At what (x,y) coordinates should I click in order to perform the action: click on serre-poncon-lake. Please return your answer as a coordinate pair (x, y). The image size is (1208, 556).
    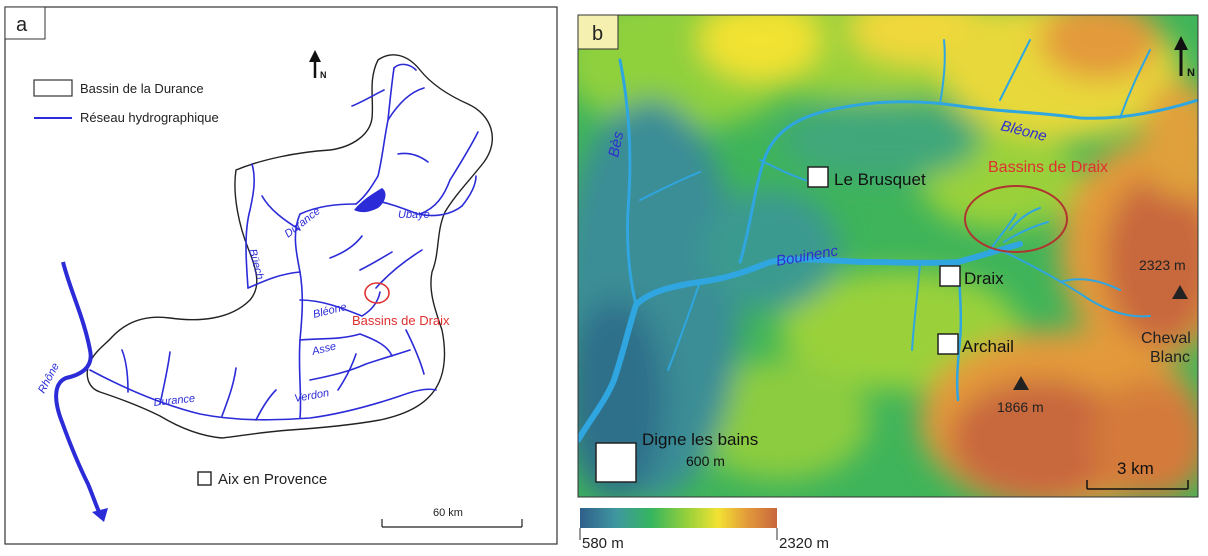
    Looking at the image, I should click on (370, 200).